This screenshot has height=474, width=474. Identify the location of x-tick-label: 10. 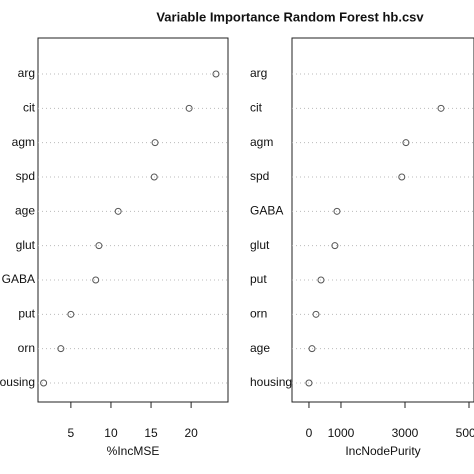
(111, 433).